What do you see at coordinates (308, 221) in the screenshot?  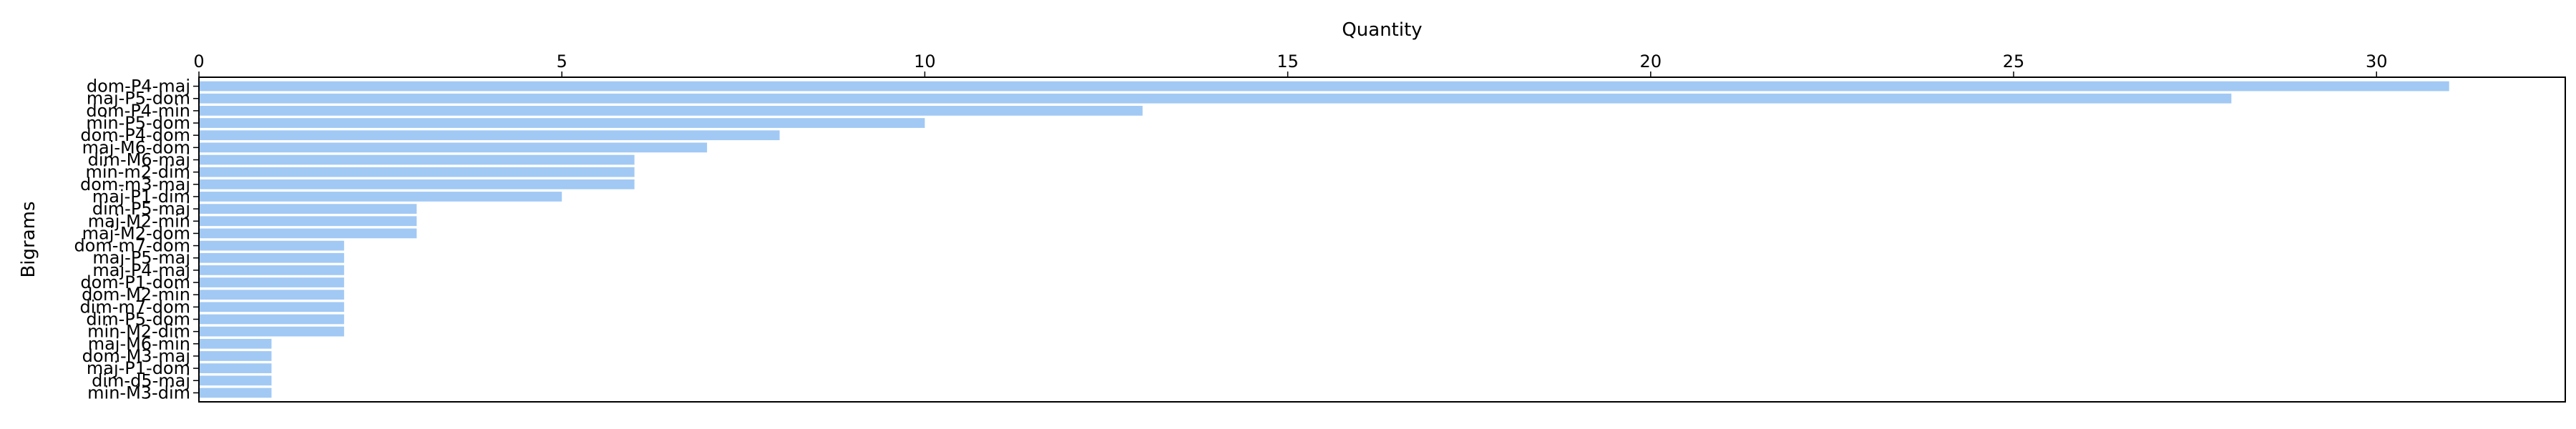 I see `bar-maj-M2-min` at bounding box center [308, 221].